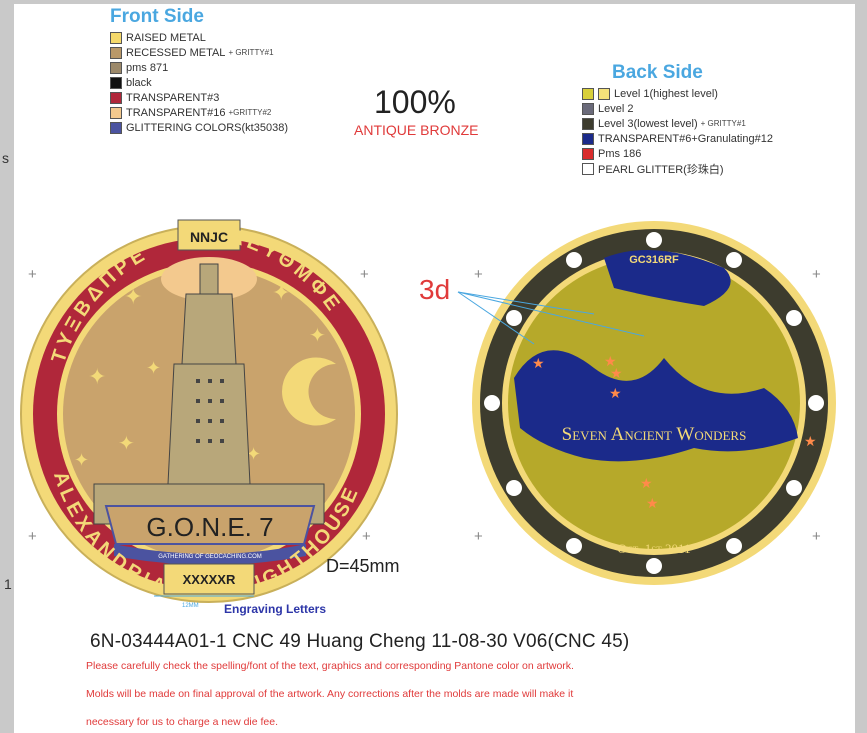  I want to click on front-legend-row: pms 871, so click(199, 67).